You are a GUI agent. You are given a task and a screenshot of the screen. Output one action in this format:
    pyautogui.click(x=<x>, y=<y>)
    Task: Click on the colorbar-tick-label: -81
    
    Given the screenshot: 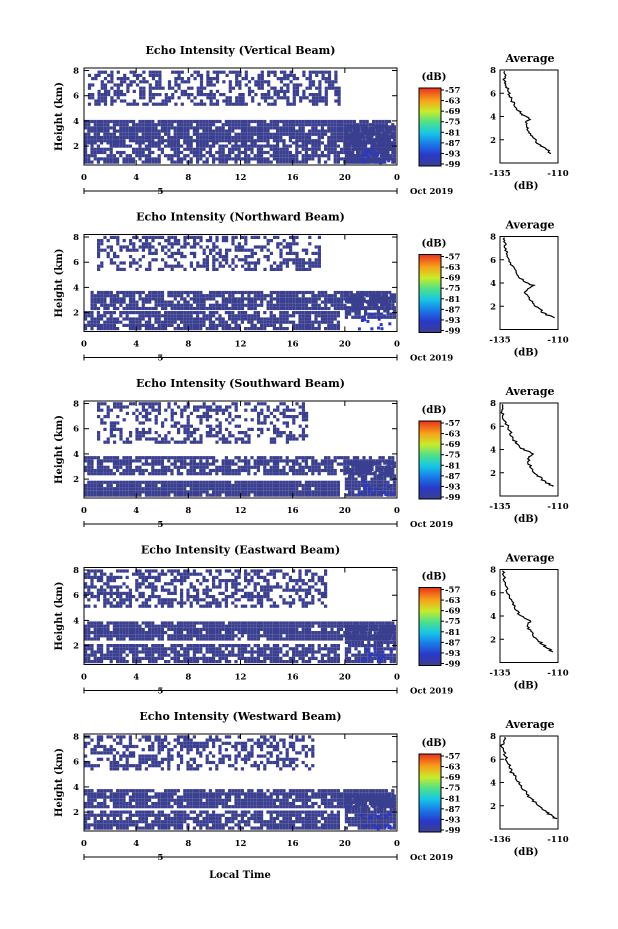 What is the action you would take?
    pyautogui.click(x=452, y=466)
    